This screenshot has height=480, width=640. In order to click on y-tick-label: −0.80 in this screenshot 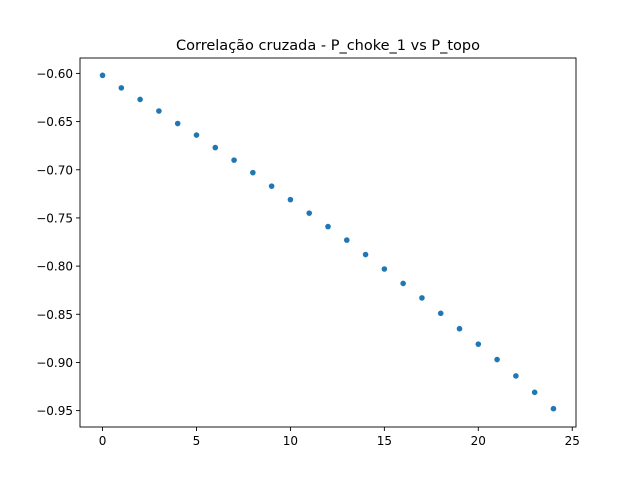, I will do `click(54, 267)`.